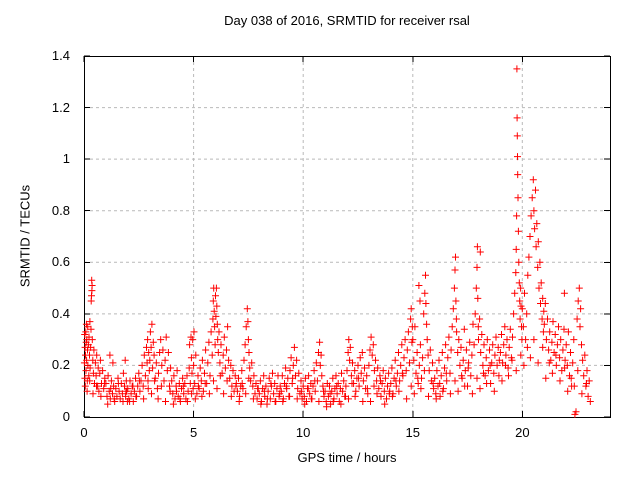 This screenshot has height=480, width=640. What do you see at coordinates (60, 365) in the screenshot?
I see `y-tick-label: 0.2` at bounding box center [60, 365].